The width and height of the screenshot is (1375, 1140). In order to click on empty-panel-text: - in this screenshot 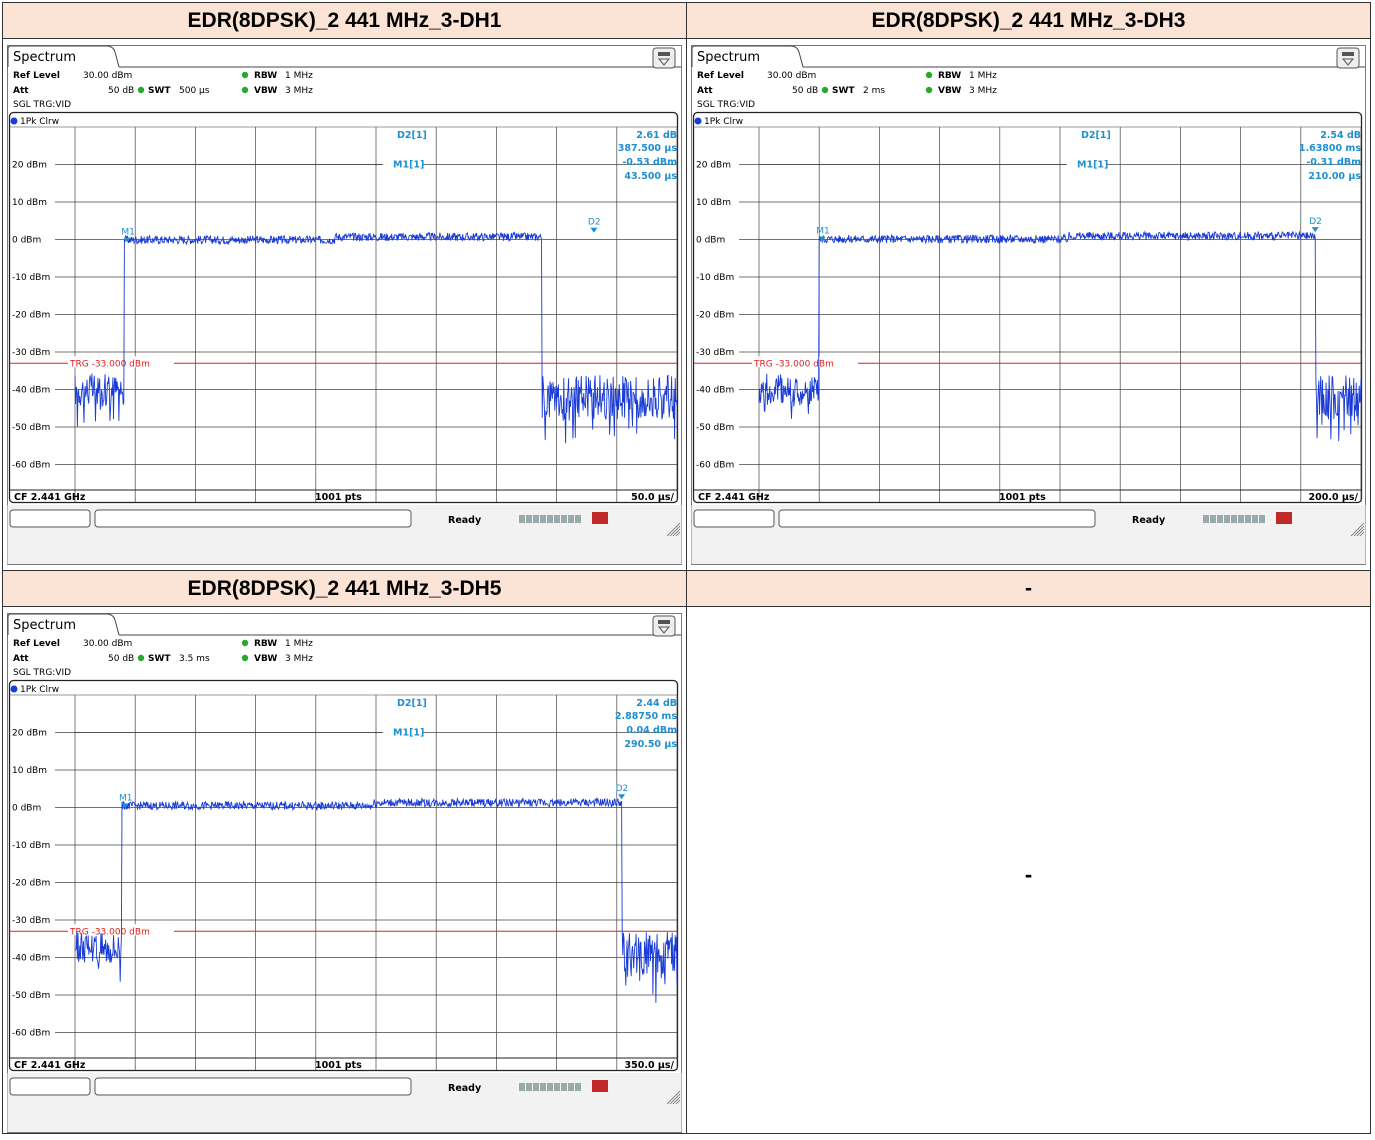, I will do `click(1028, 874)`.